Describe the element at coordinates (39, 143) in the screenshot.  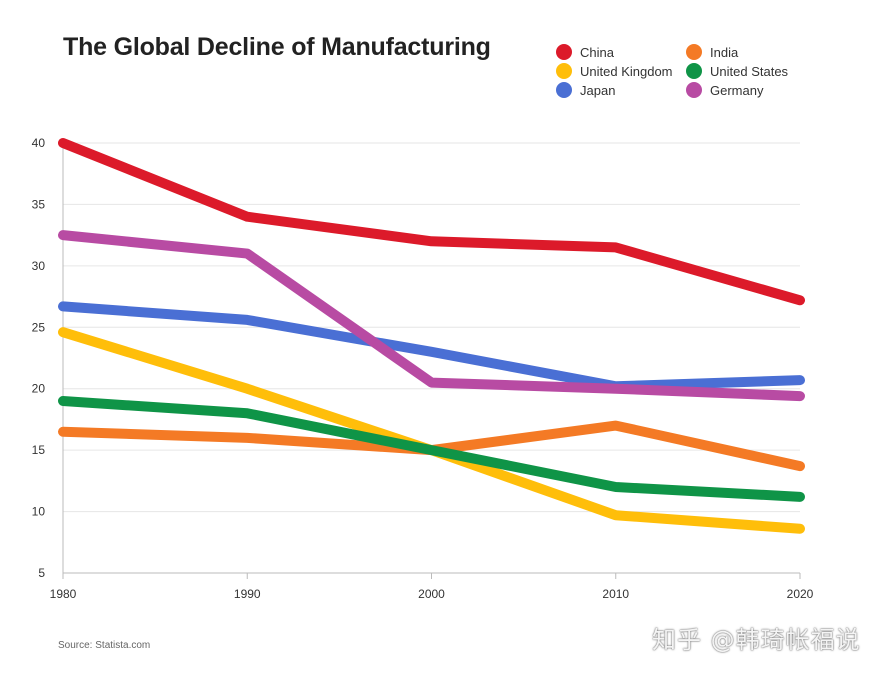
I see `y-tick-label: 40` at that location.